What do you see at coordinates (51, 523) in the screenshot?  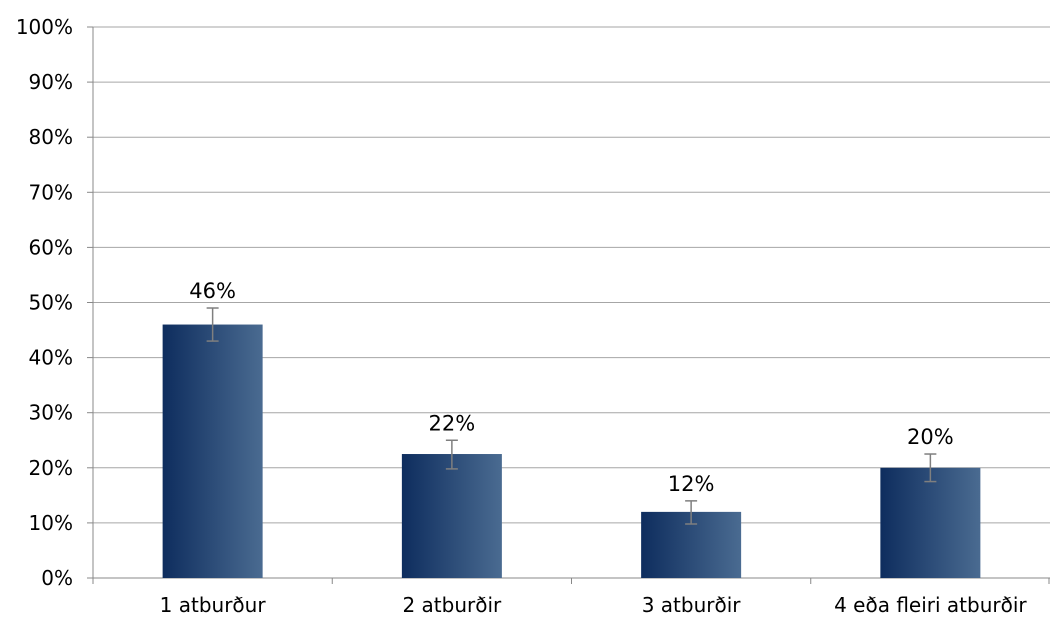 I see `y-tick-label: 10%` at bounding box center [51, 523].